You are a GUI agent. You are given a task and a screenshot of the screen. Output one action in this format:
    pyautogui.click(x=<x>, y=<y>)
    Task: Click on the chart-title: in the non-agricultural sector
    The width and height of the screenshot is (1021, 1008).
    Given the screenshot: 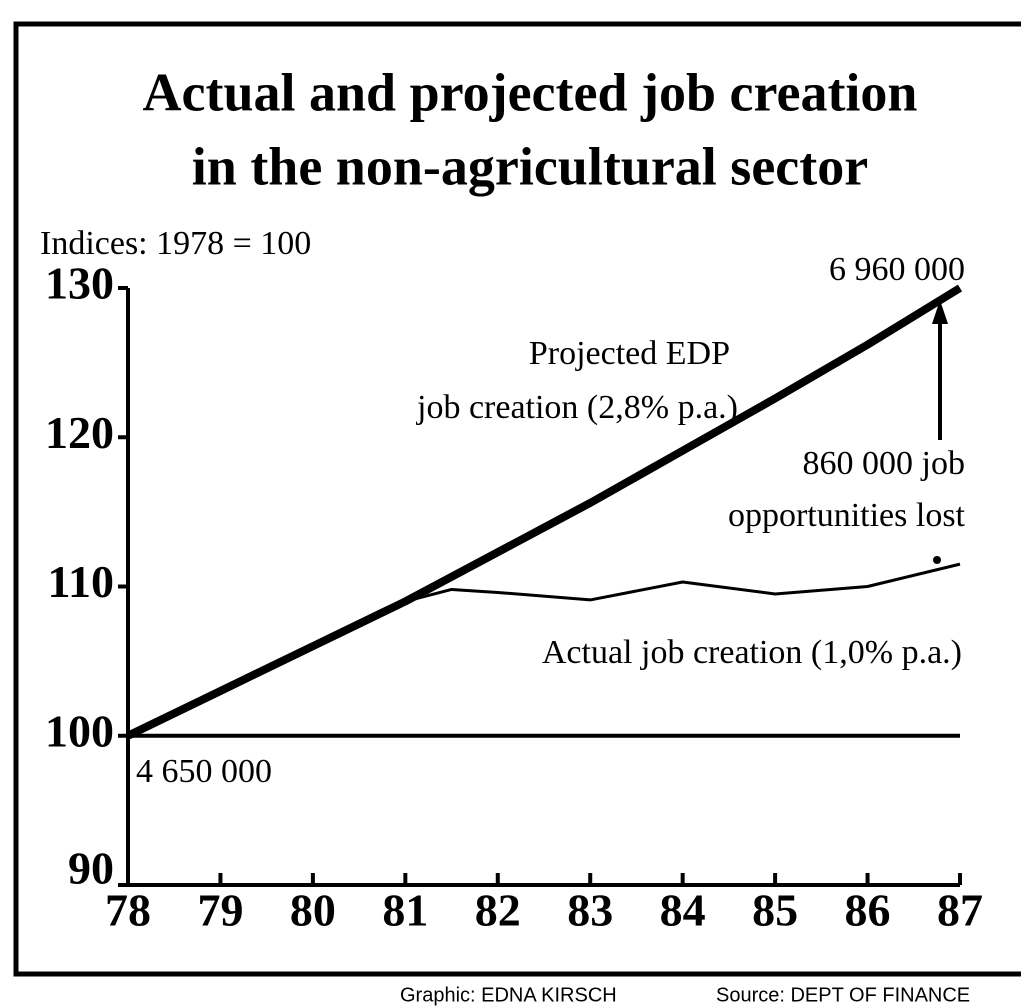 What is the action you would take?
    pyautogui.click(x=530, y=166)
    